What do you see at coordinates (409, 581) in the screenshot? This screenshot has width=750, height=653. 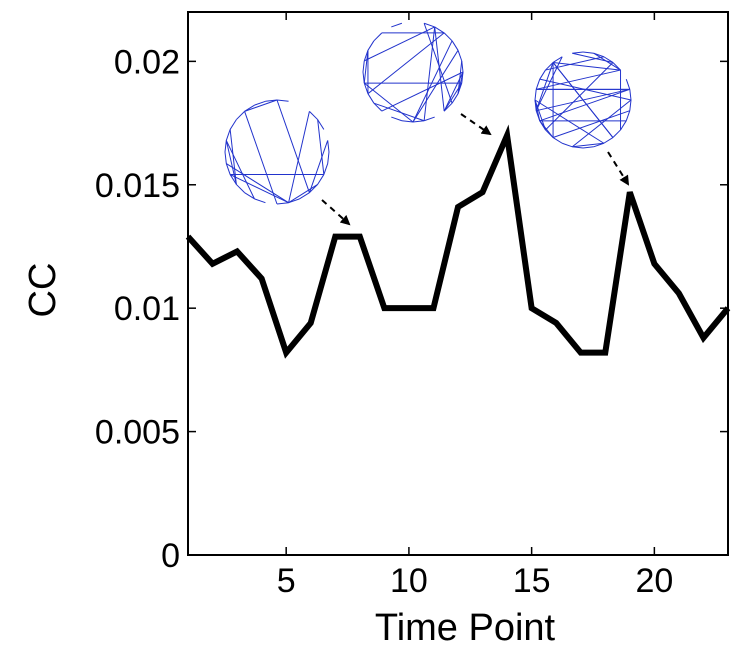 I see `x-tick-label: 10` at bounding box center [409, 581].